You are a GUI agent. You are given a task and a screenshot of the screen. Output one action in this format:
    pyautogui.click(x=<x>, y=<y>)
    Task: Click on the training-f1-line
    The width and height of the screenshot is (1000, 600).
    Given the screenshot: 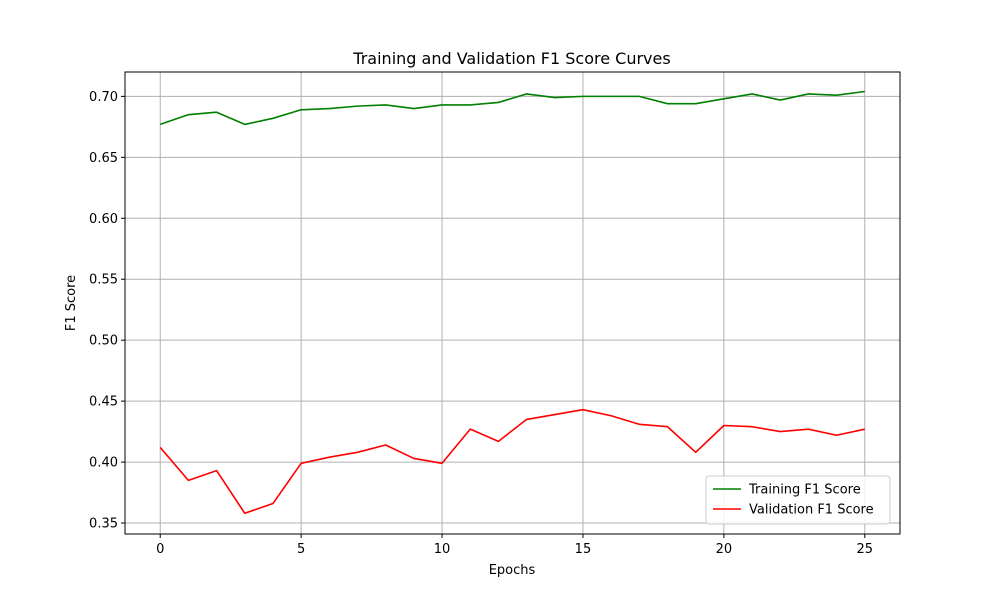 What is the action you would take?
    pyautogui.click(x=512, y=108)
    